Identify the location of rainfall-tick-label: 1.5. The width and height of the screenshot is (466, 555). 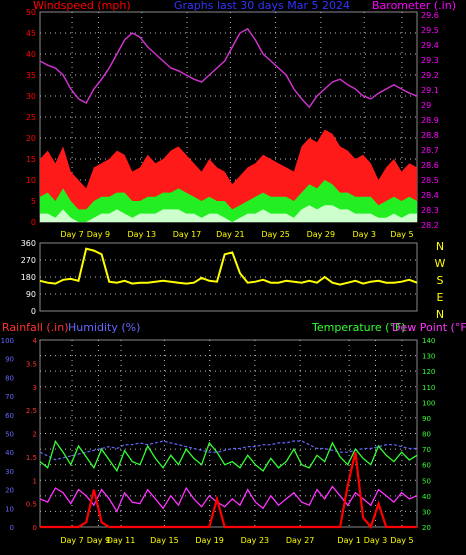
(31, 458).